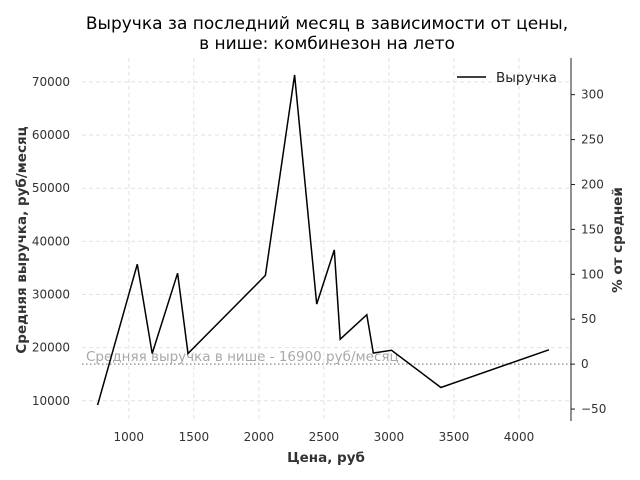 This screenshot has height=480, width=640. I want to click on y2-axis-label: % от средней, so click(618, 240).